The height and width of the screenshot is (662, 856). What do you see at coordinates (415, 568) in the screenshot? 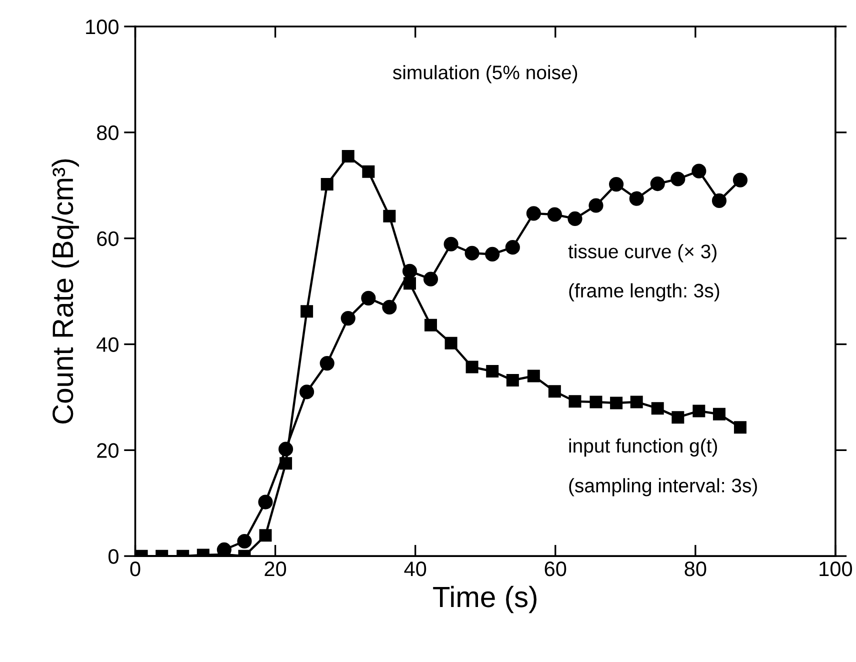
I see `x-tick-label: 40` at bounding box center [415, 568].